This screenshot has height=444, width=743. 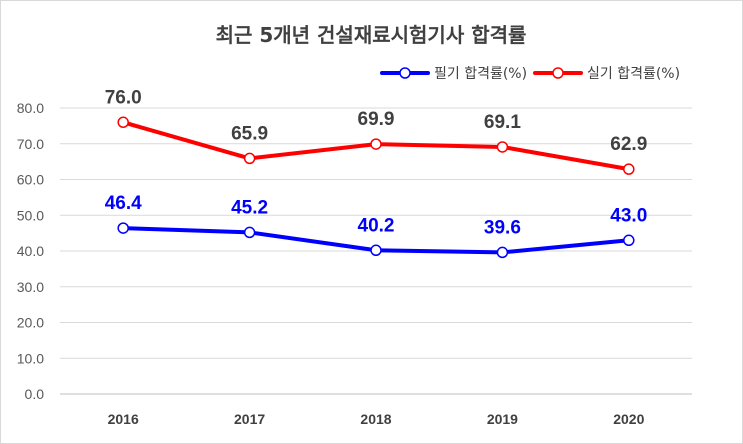 I want to click on legend-label: 실기 합격률(%), so click(x=633, y=74).